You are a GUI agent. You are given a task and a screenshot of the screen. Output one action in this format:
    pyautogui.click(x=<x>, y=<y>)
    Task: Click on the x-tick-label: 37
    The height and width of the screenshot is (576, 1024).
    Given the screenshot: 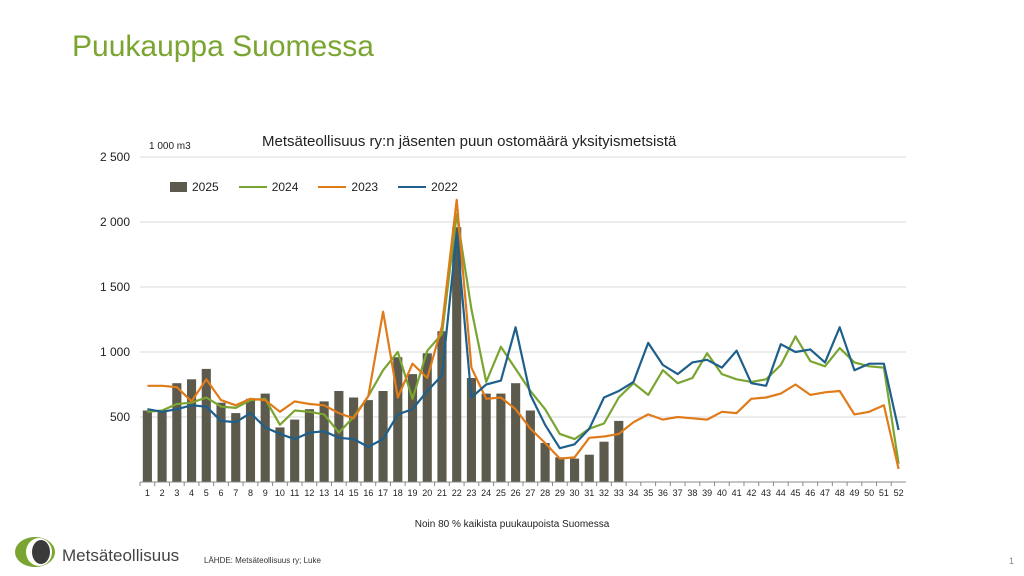 What is the action you would take?
    pyautogui.click(x=678, y=493)
    